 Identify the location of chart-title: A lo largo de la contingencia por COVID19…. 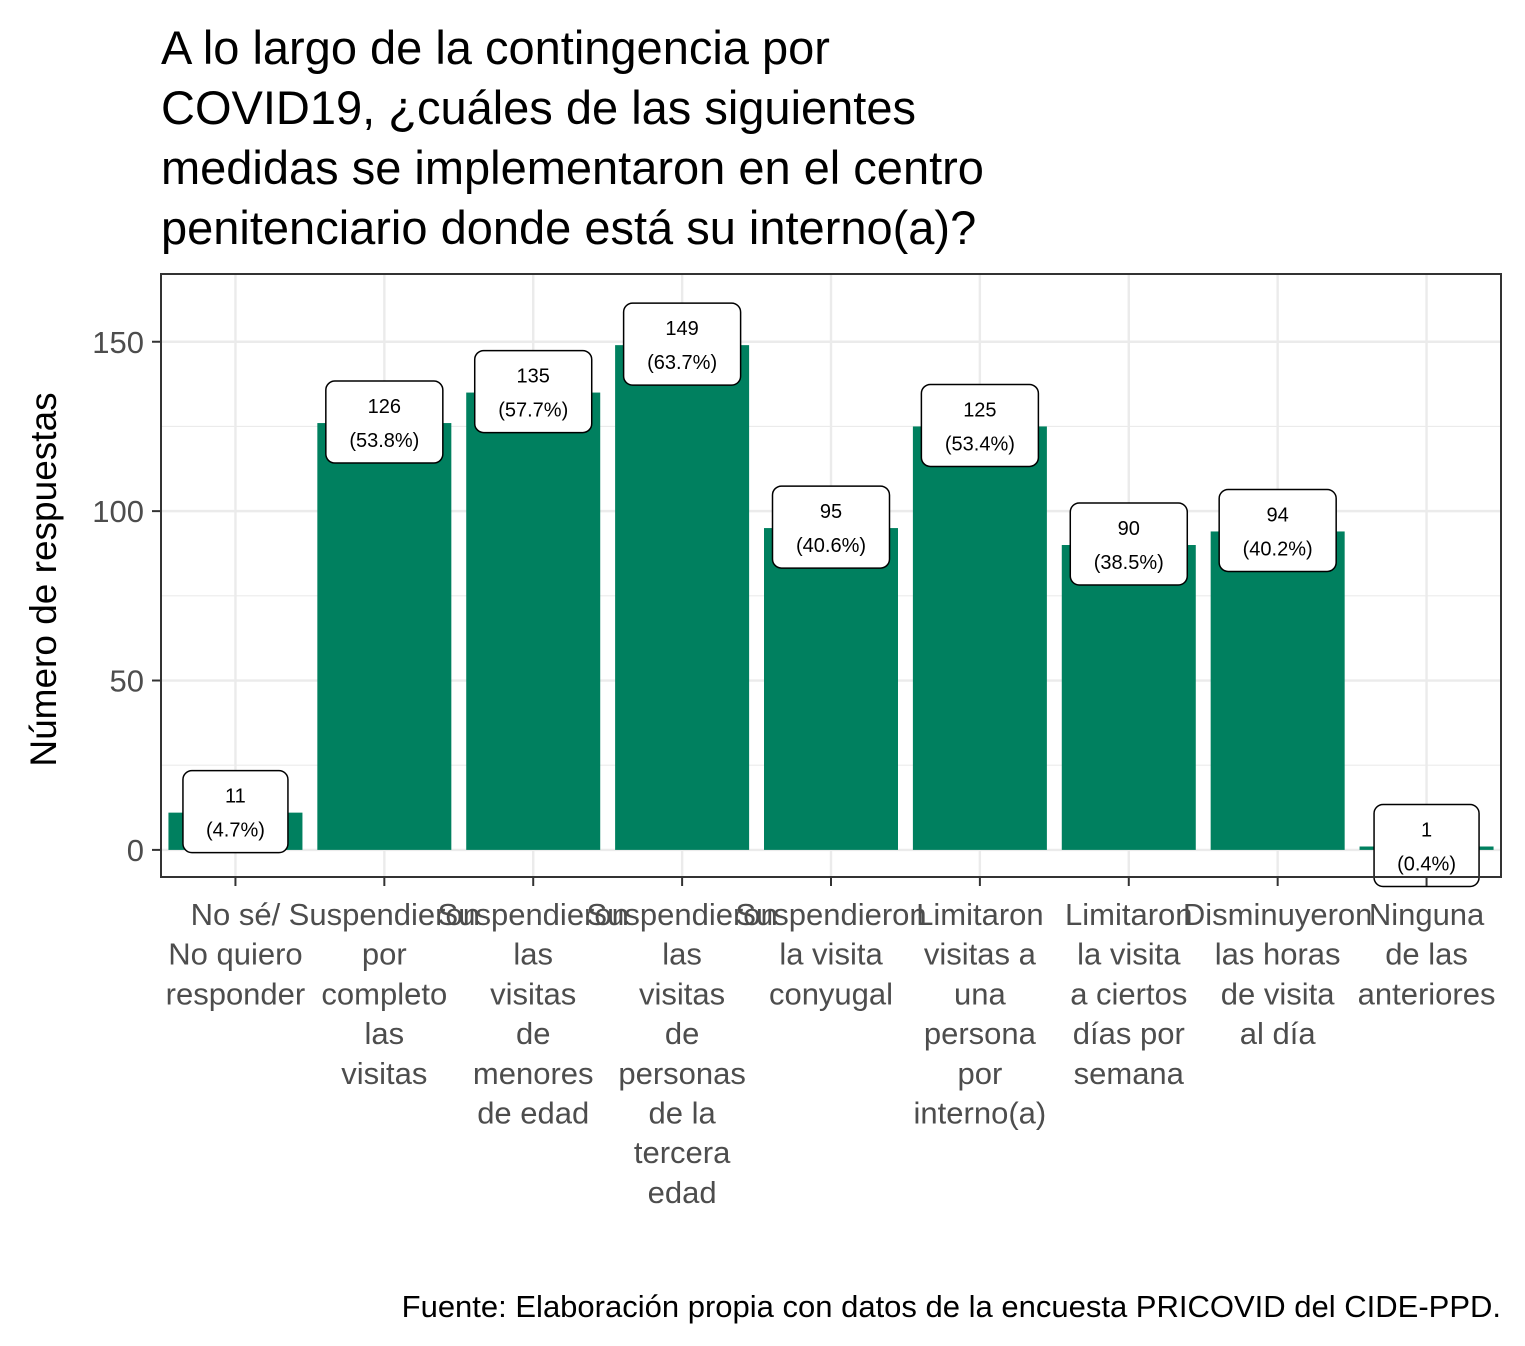
(572, 137).